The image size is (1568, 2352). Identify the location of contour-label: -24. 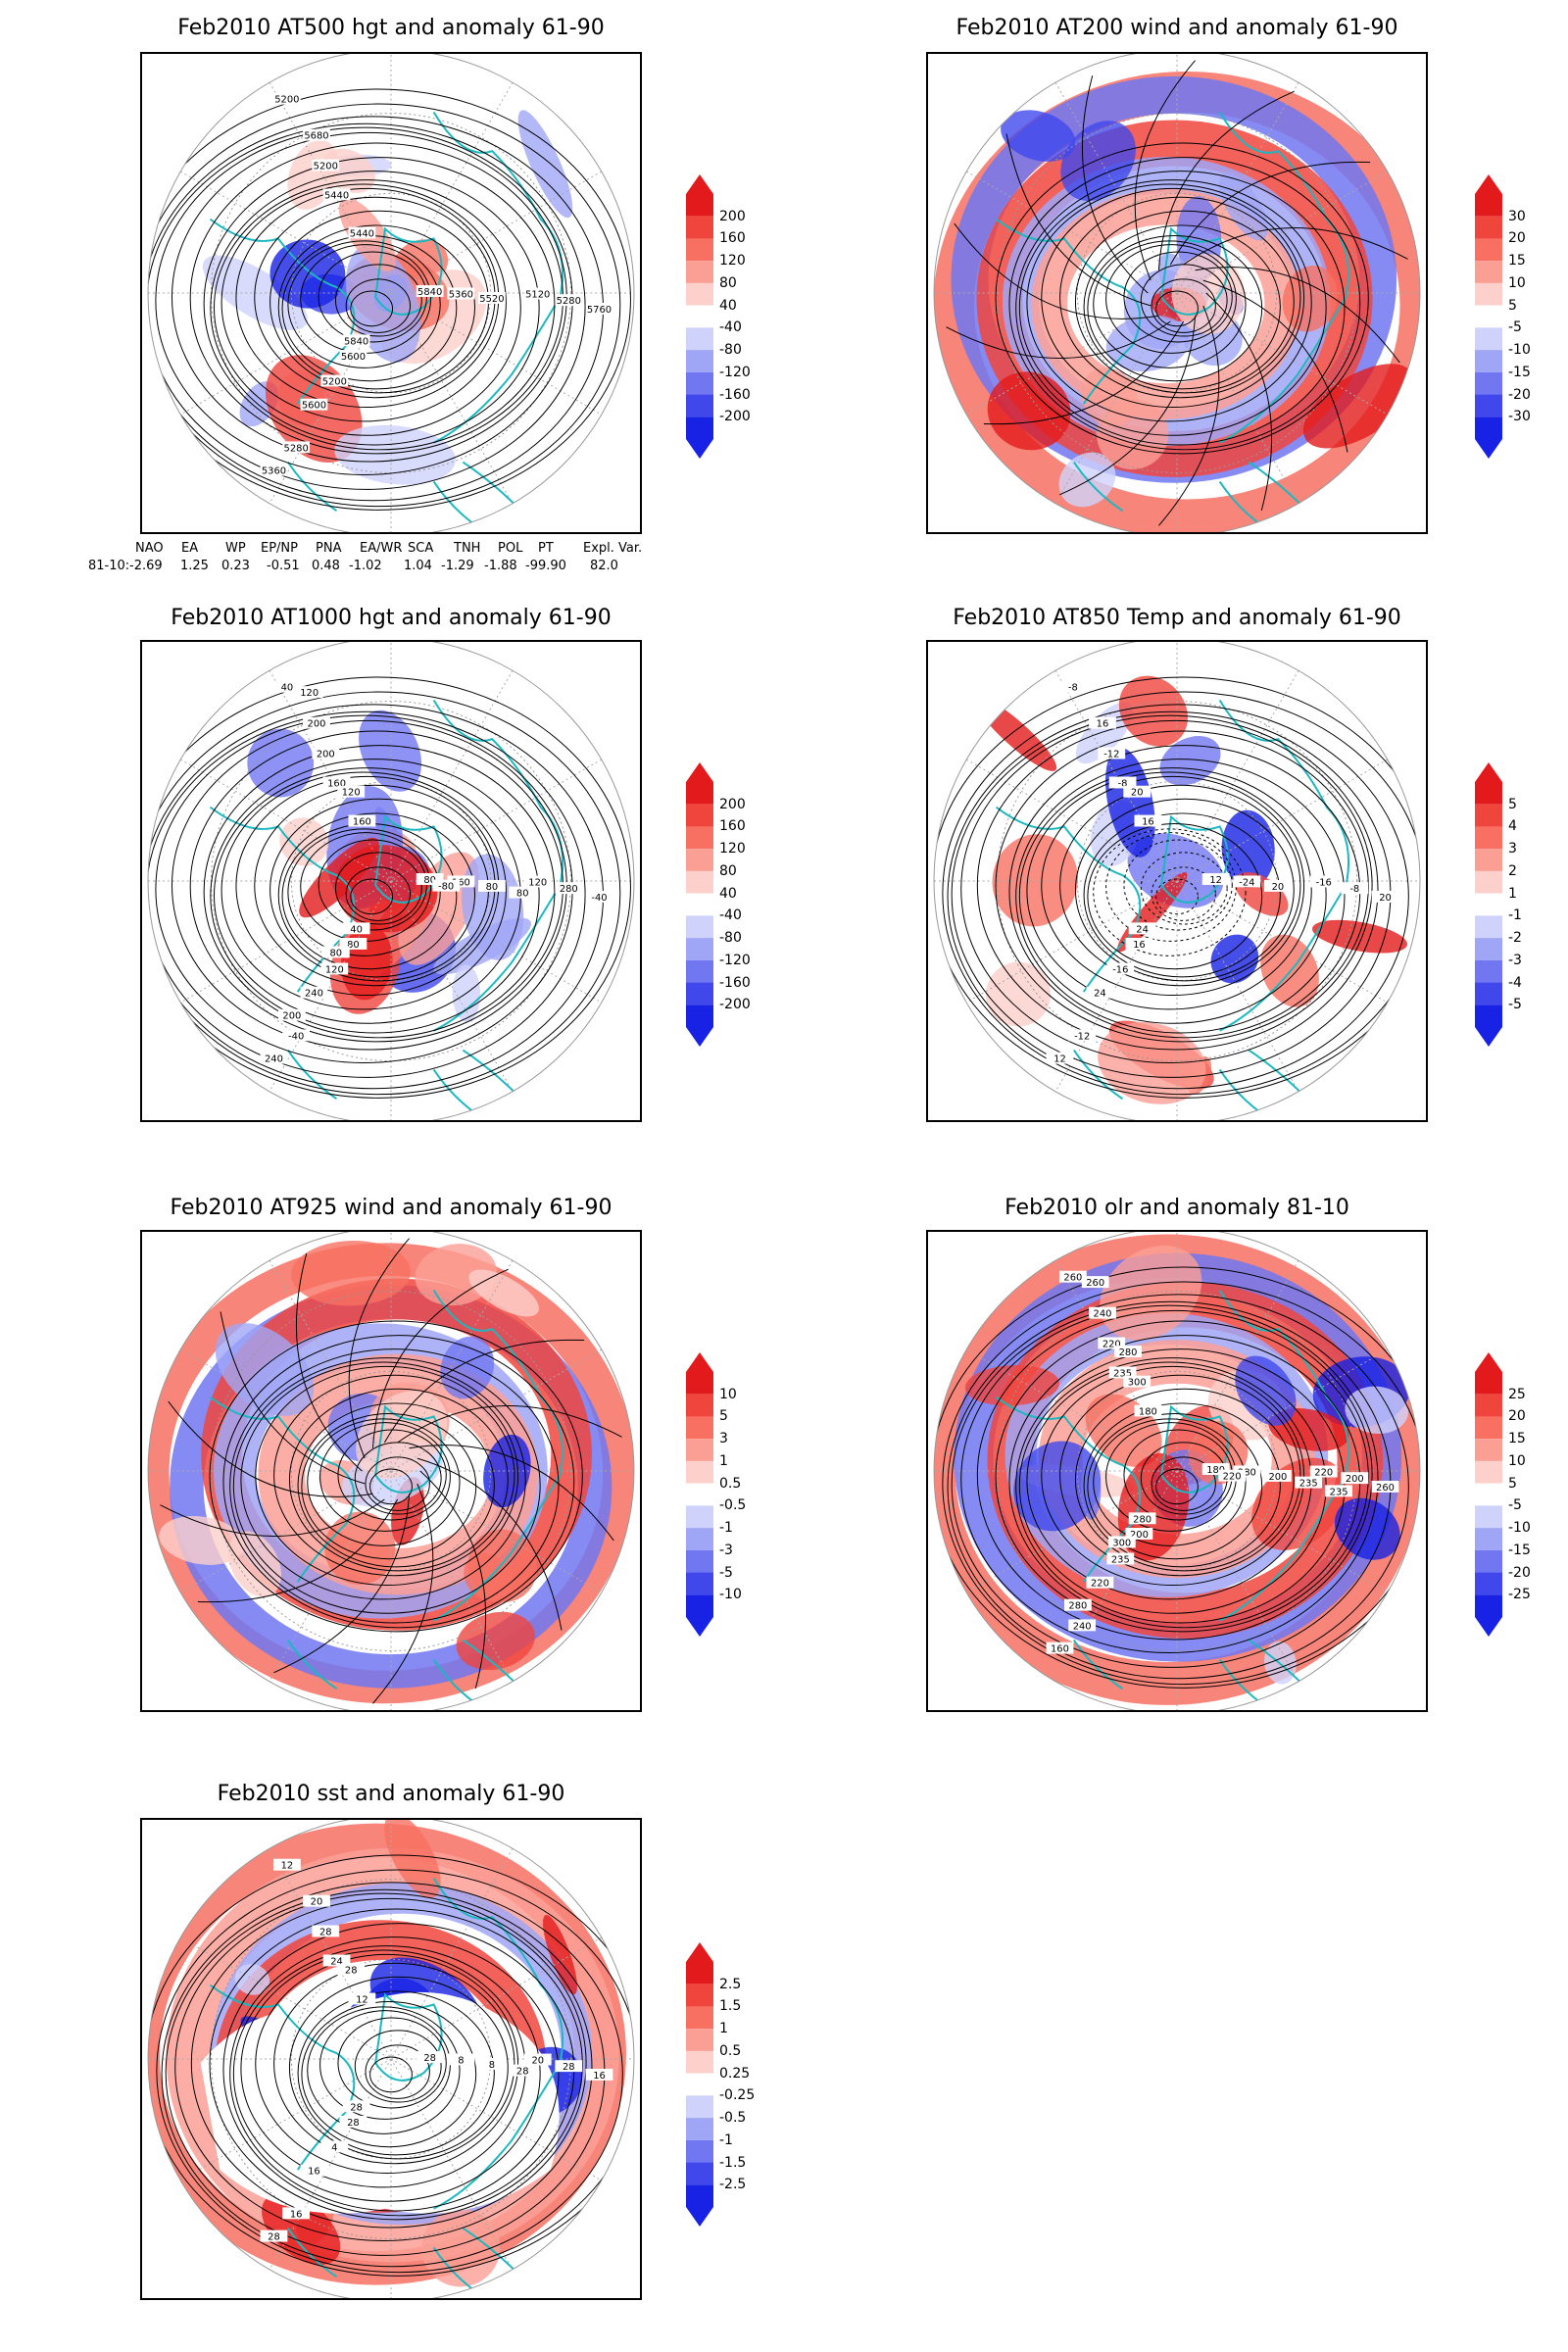
(1246, 882).